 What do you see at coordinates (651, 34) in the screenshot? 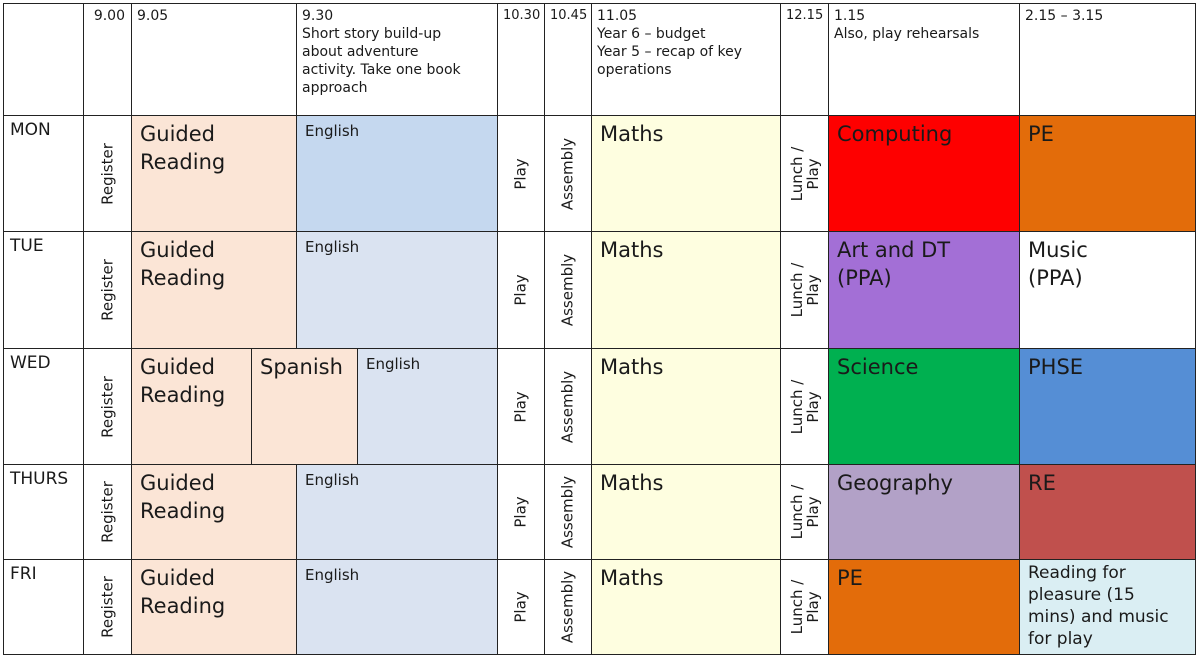
I see `header-1105-line1: Year 6 – budget` at bounding box center [651, 34].